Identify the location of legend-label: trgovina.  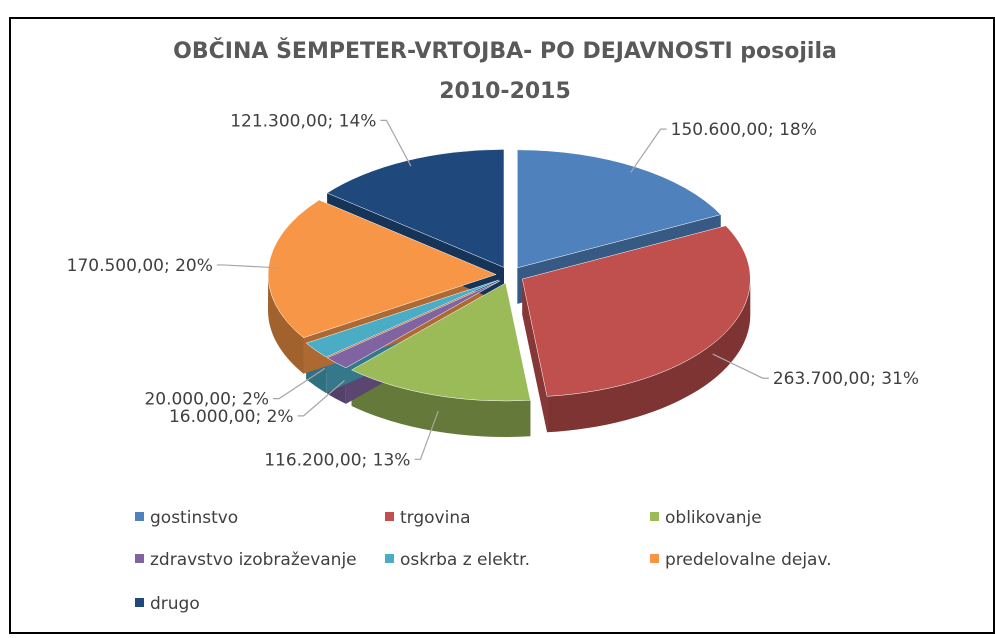
(435, 518).